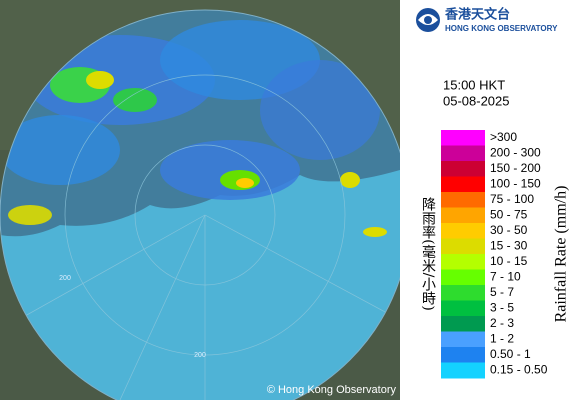 The height and width of the screenshot is (405, 577). I want to click on legend-label: 150 - 200, so click(515, 168).